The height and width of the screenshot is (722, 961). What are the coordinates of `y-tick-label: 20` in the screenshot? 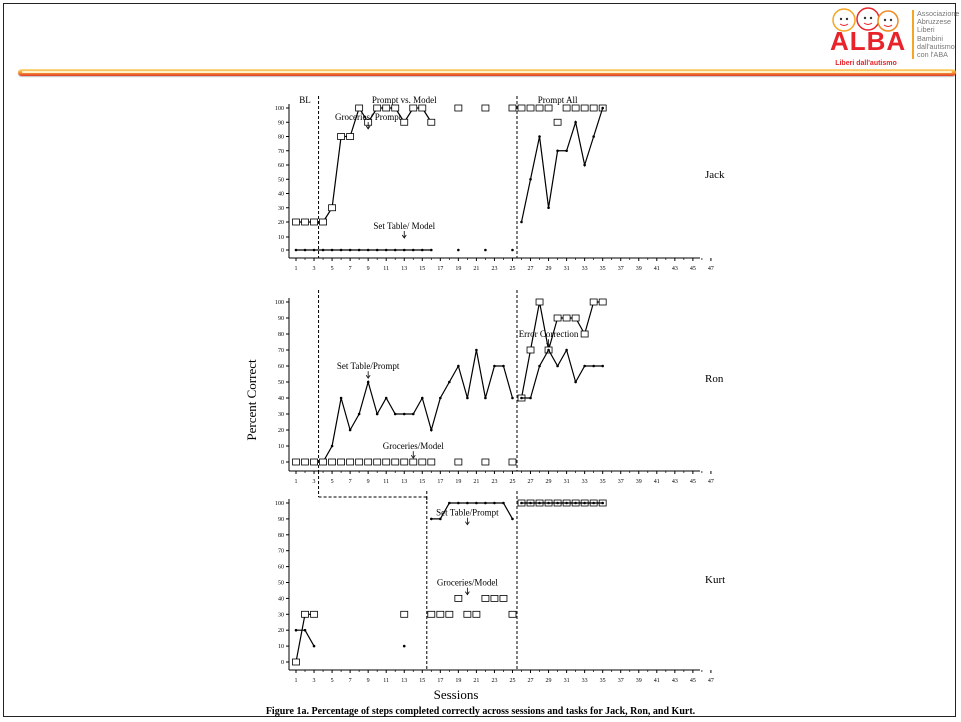 It's located at (281, 631).